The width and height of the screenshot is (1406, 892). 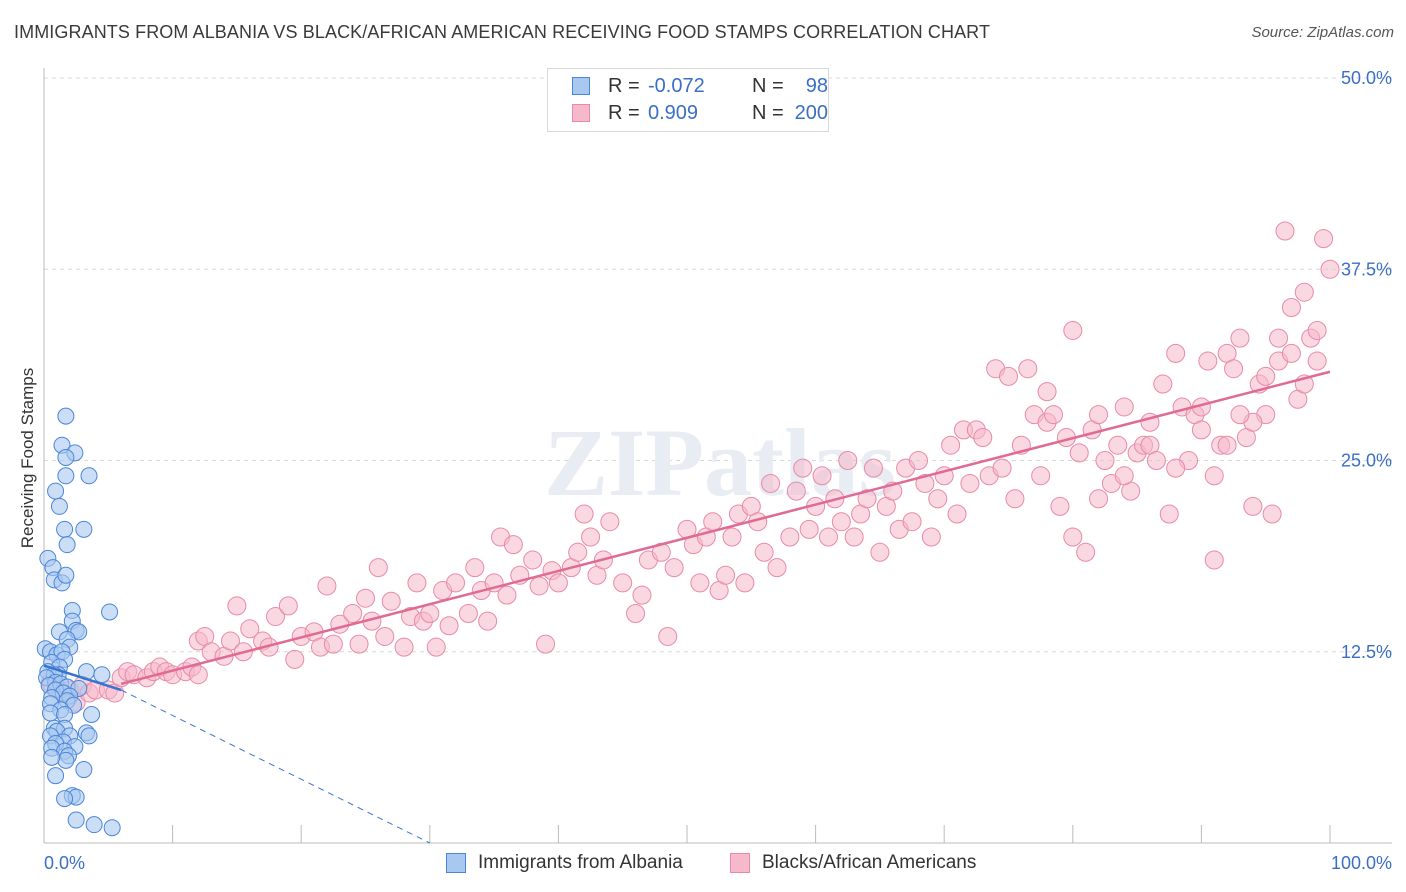 What do you see at coordinates (580, 862) in the screenshot?
I see `bottom-legend-label: Immigrants from Albania` at bounding box center [580, 862].